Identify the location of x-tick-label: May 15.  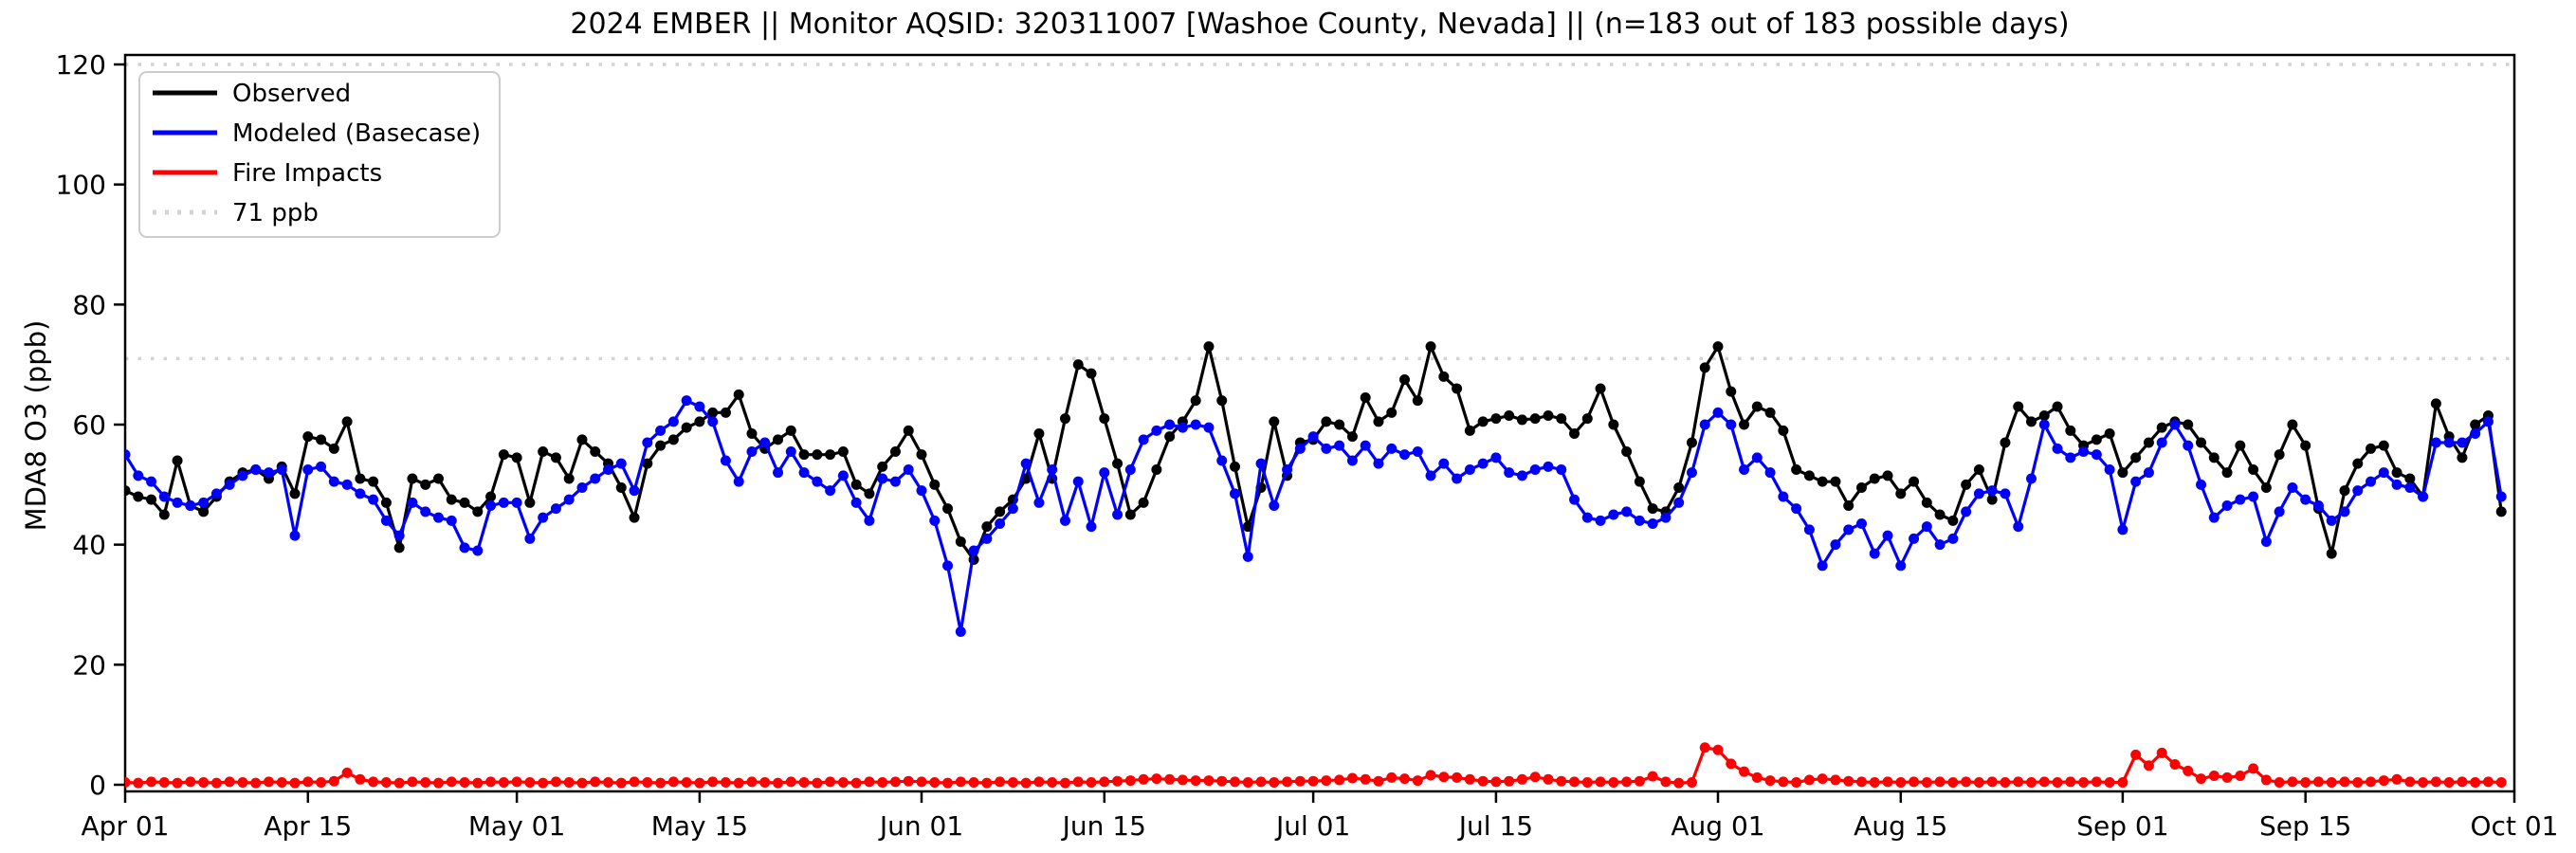
(699, 826).